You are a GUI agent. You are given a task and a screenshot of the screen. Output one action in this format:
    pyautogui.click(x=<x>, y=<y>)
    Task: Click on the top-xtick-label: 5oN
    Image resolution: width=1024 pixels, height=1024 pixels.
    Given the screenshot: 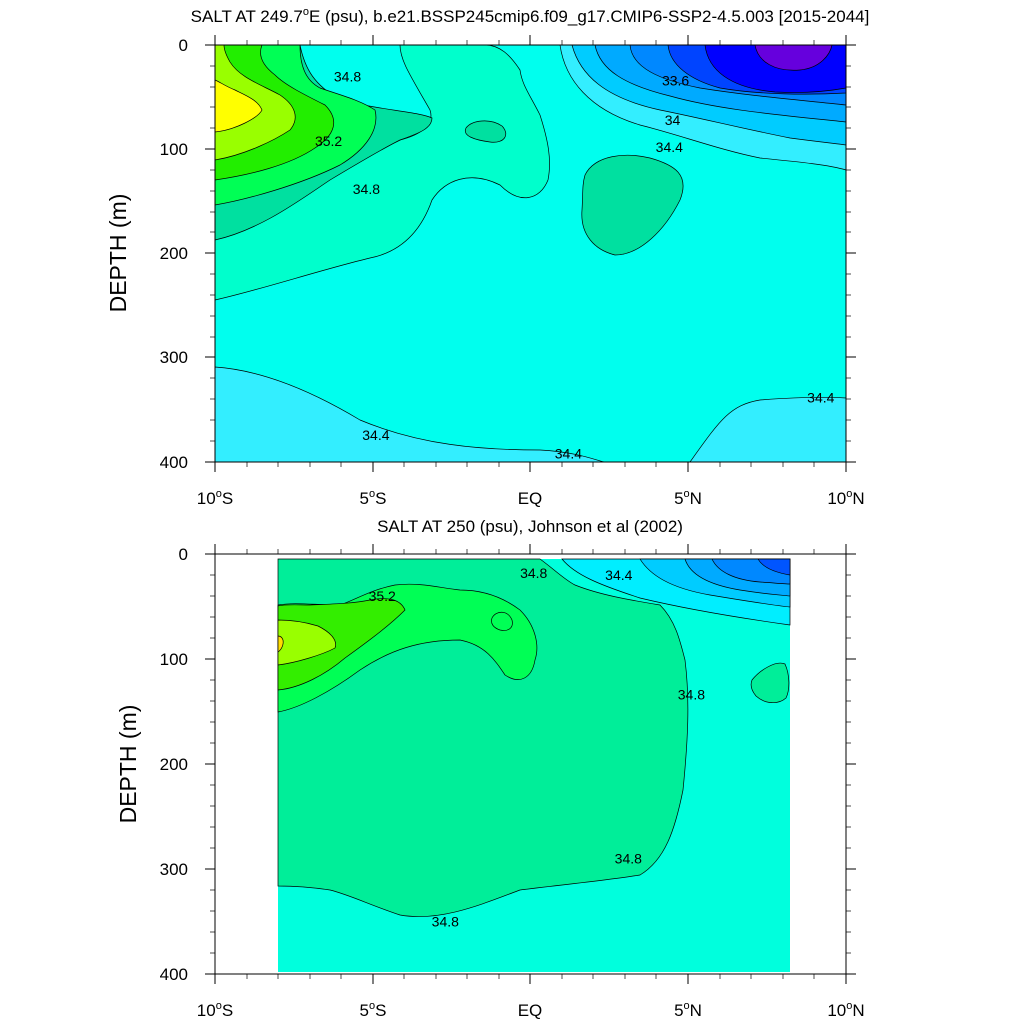 What is the action you would take?
    pyautogui.click(x=688, y=498)
    